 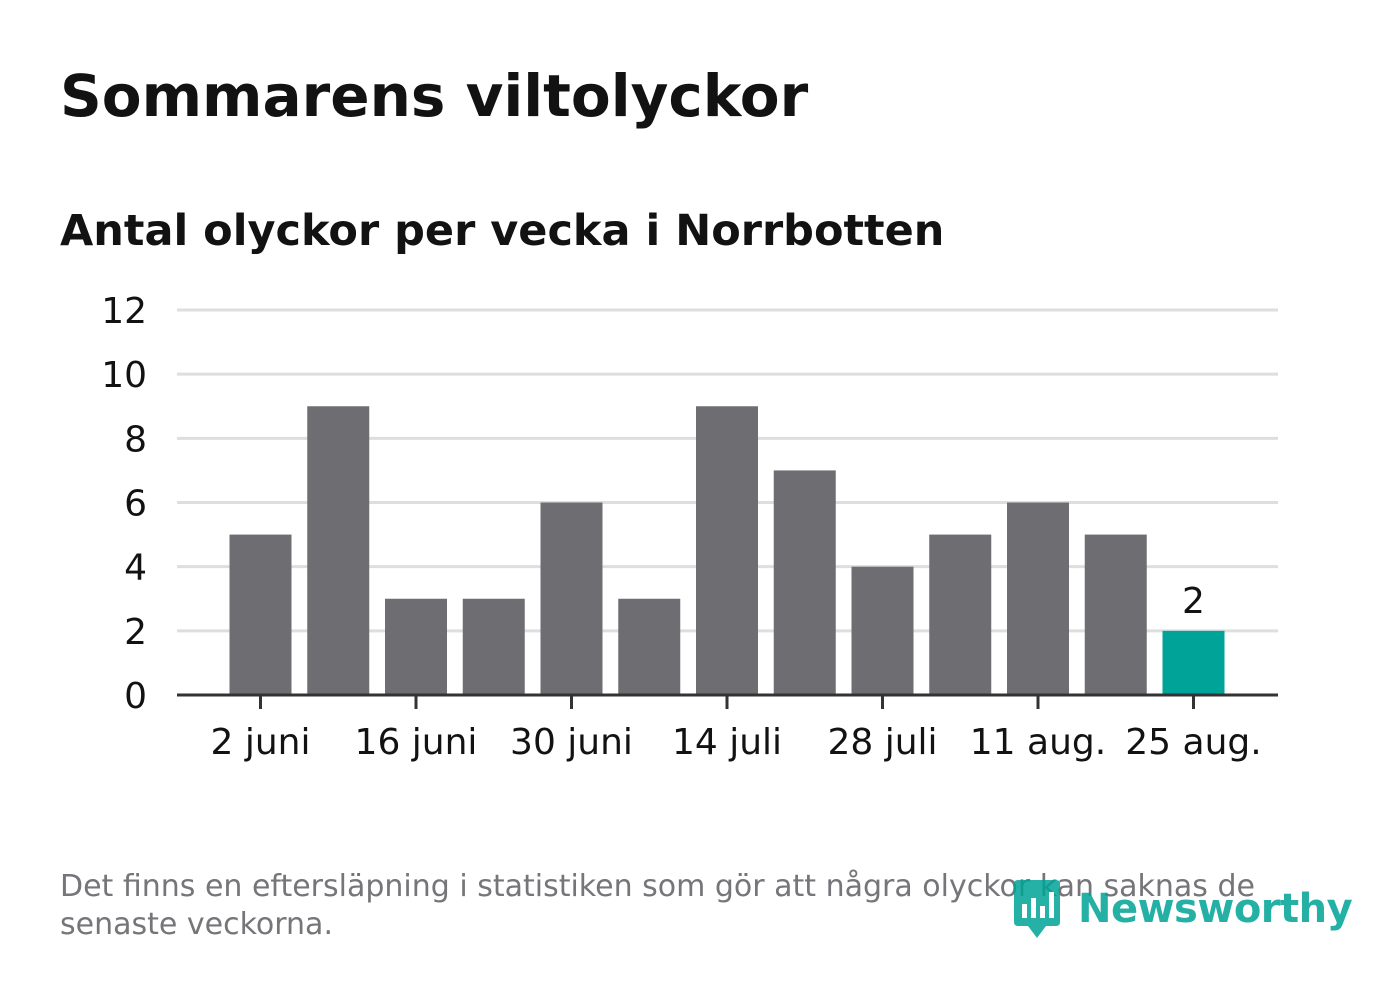 What do you see at coordinates (571, 742) in the screenshot?
I see `x-tick-label: 30 juni` at bounding box center [571, 742].